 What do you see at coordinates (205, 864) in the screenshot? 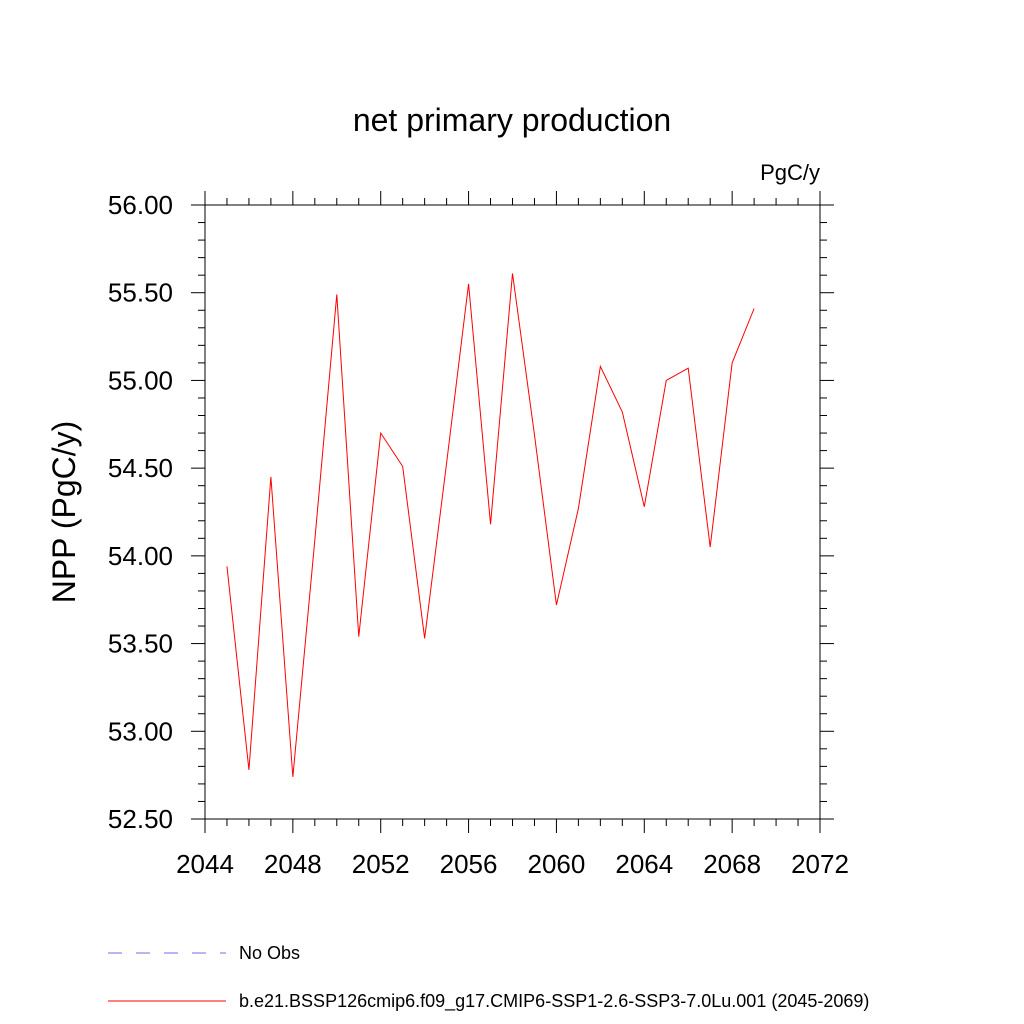
I see `x-tick-label: 2044` at bounding box center [205, 864].